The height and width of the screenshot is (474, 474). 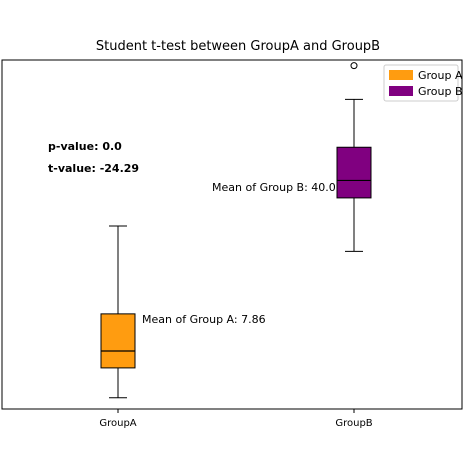 What do you see at coordinates (440, 91) in the screenshot?
I see `legend-label-group-b: Group B` at bounding box center [440, 91].